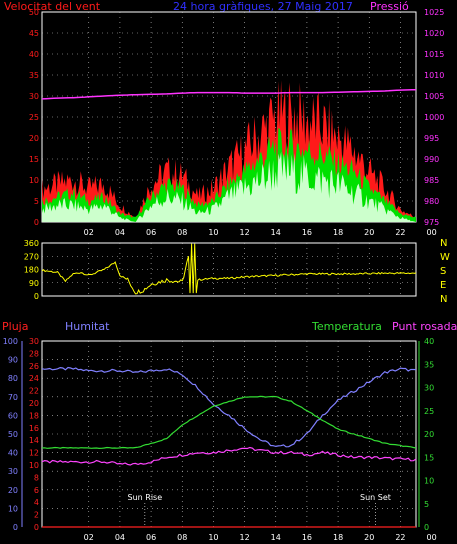 The height and width of the screenshot is (544, 457). I want to click on rain-tick-label: 16, so click(34, 428).